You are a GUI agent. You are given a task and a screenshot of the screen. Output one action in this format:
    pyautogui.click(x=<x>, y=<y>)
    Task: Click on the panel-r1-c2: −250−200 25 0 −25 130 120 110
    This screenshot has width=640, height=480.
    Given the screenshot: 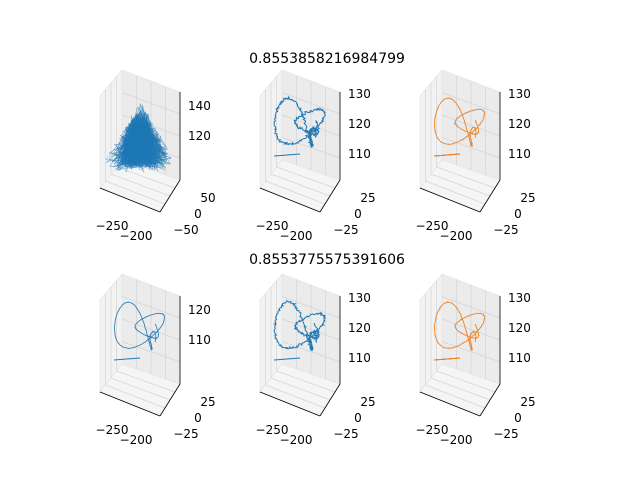 What is the action you would take?
    pyautogui.click(x=476, y=359)
    